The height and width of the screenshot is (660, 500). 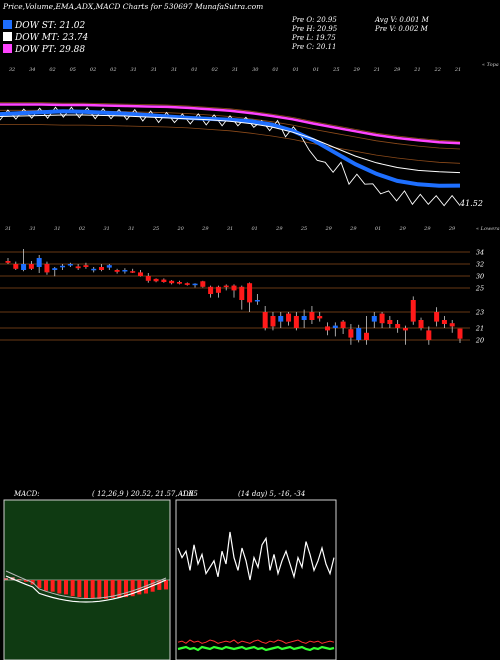 What do you see at coordinates (12, 70) in the screenshot?
I see `top-date-tick: 32` at bounding box center [12, 70].